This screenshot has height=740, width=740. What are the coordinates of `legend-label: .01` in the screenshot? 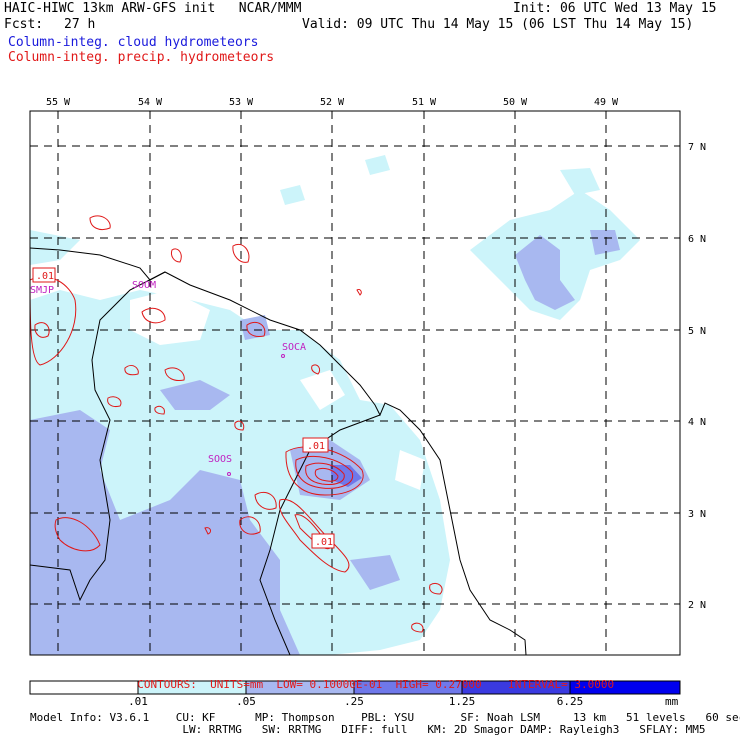 It's located at (138, 701).